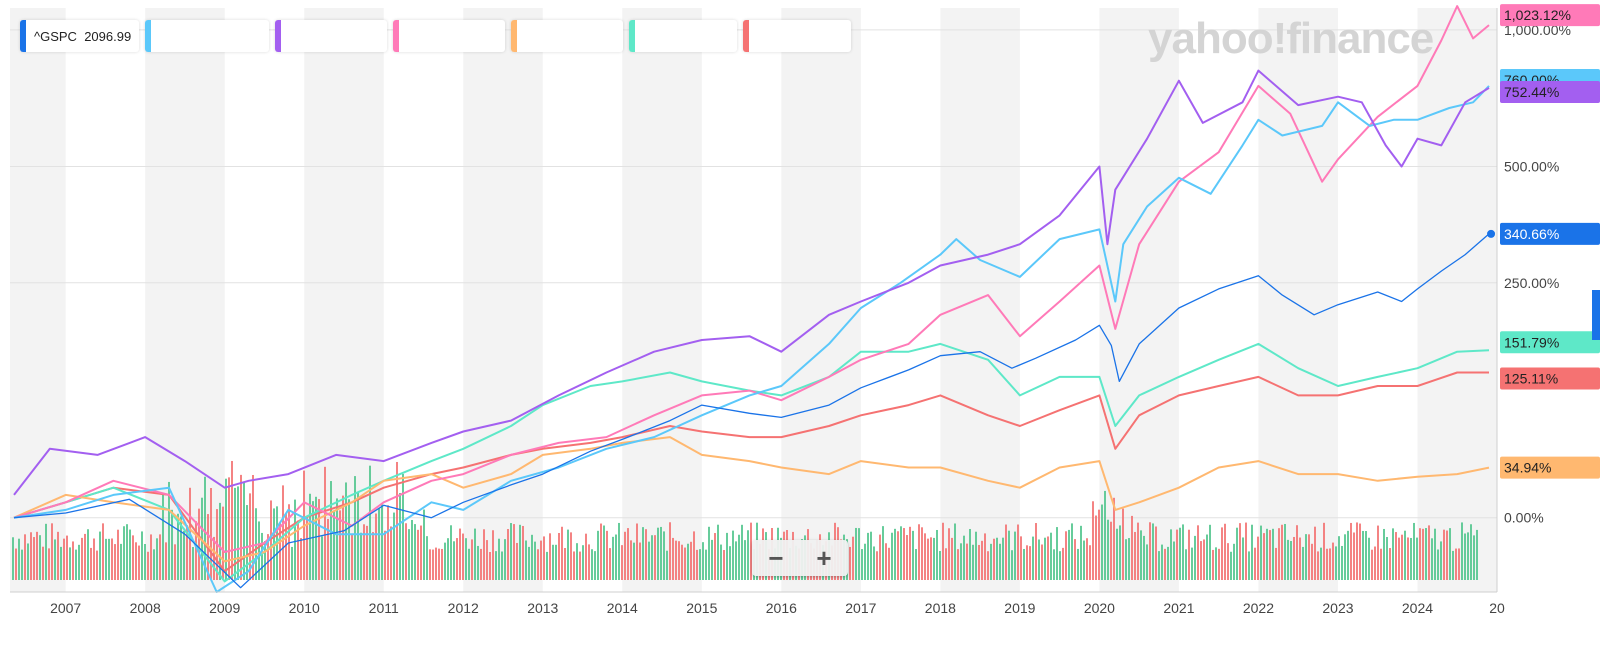  What do you see at coordinates (1178, 608) in the screenshot?
I see `x-tick-label: 2021` at bounding box center [1178, 608].